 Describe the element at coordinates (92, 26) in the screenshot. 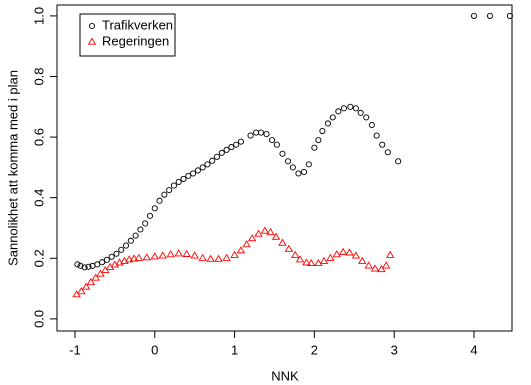

I see `legend-marker` at that location.